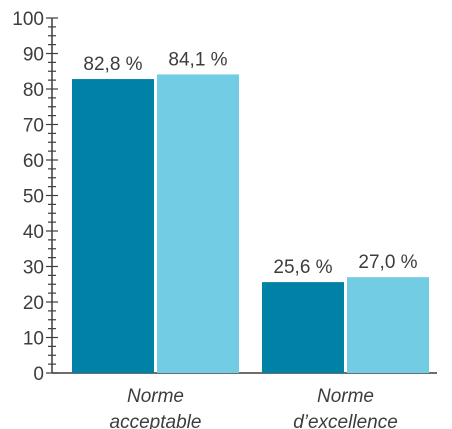 The image size is (452, 429). Describe the element at coordinates (387, 262) in the screenshot. I see `data-label: 27,0 %` at that location.